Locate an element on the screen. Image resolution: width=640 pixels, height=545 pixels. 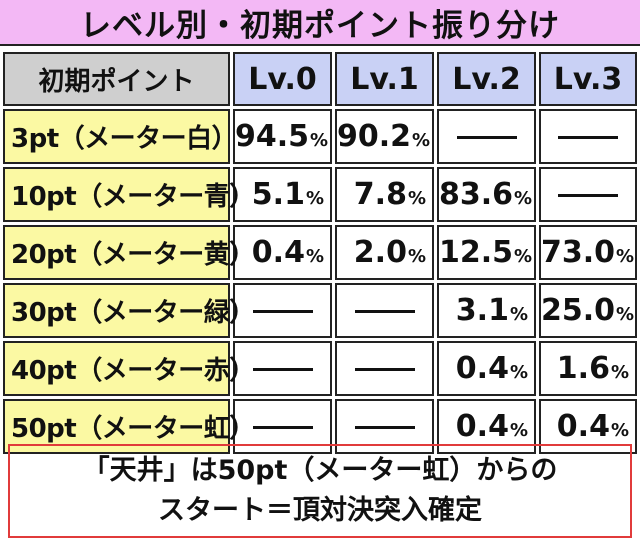
probability-value: 2.0 is located at coordinates (380, 252).